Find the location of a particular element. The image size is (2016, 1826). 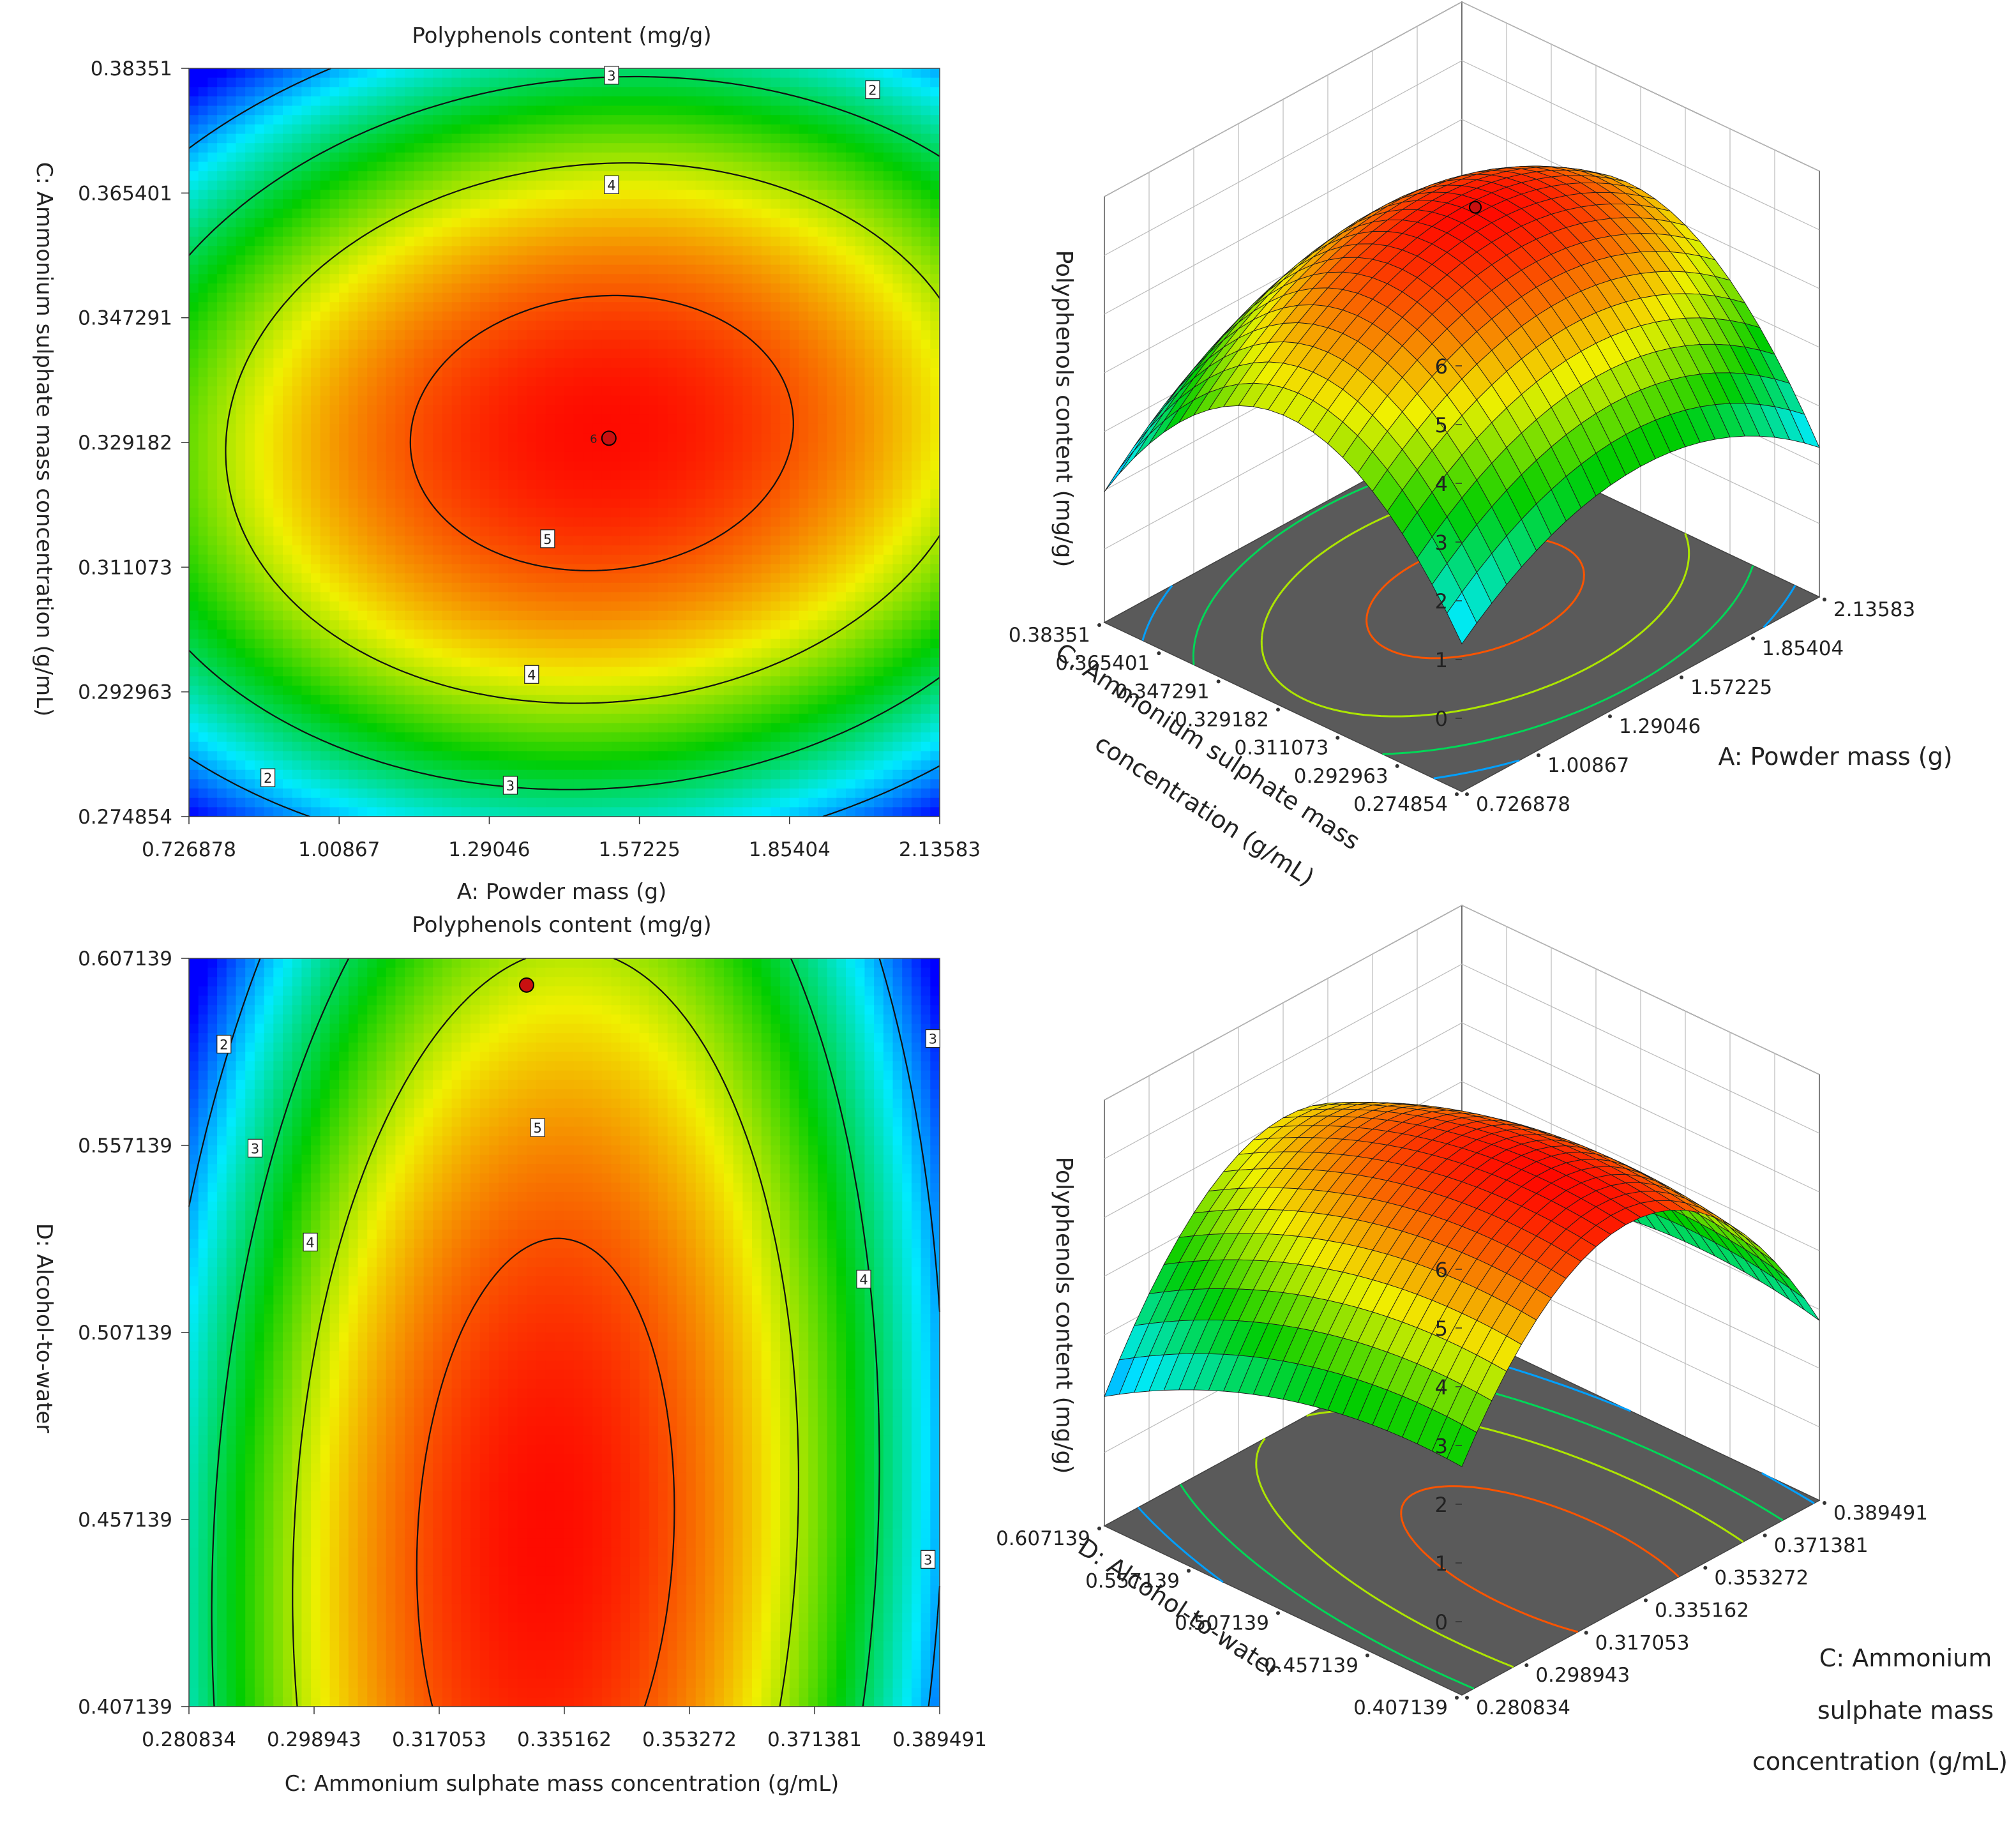

contour1-title: Polyphenols content (mg/g) is located at coordinates (561, 36).